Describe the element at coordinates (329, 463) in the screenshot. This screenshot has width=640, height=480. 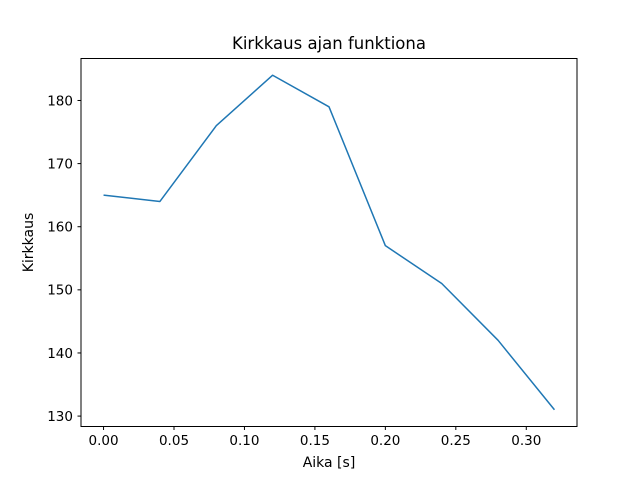
I see `x-axis-label: Aika [s]` at that location.